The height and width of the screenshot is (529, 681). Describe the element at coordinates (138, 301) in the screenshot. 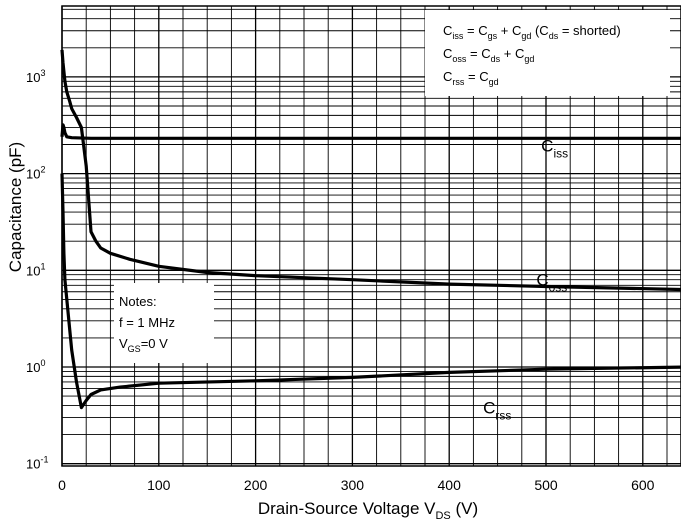

I see `notes-title: Notes:` at that location.